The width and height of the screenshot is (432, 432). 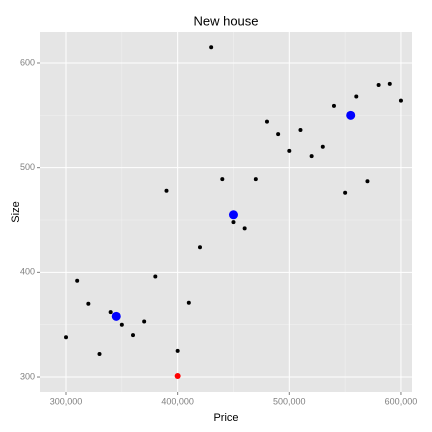 I want to click on x-tick-label: 300,000, so click(x=66, y=401).